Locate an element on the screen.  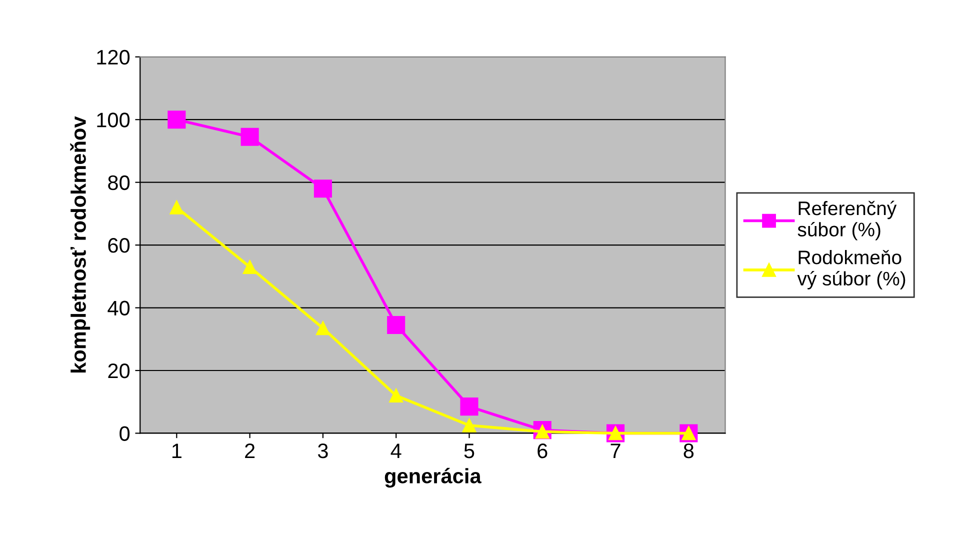
y-tick-label: 20 is located at coordinates (119, 371).